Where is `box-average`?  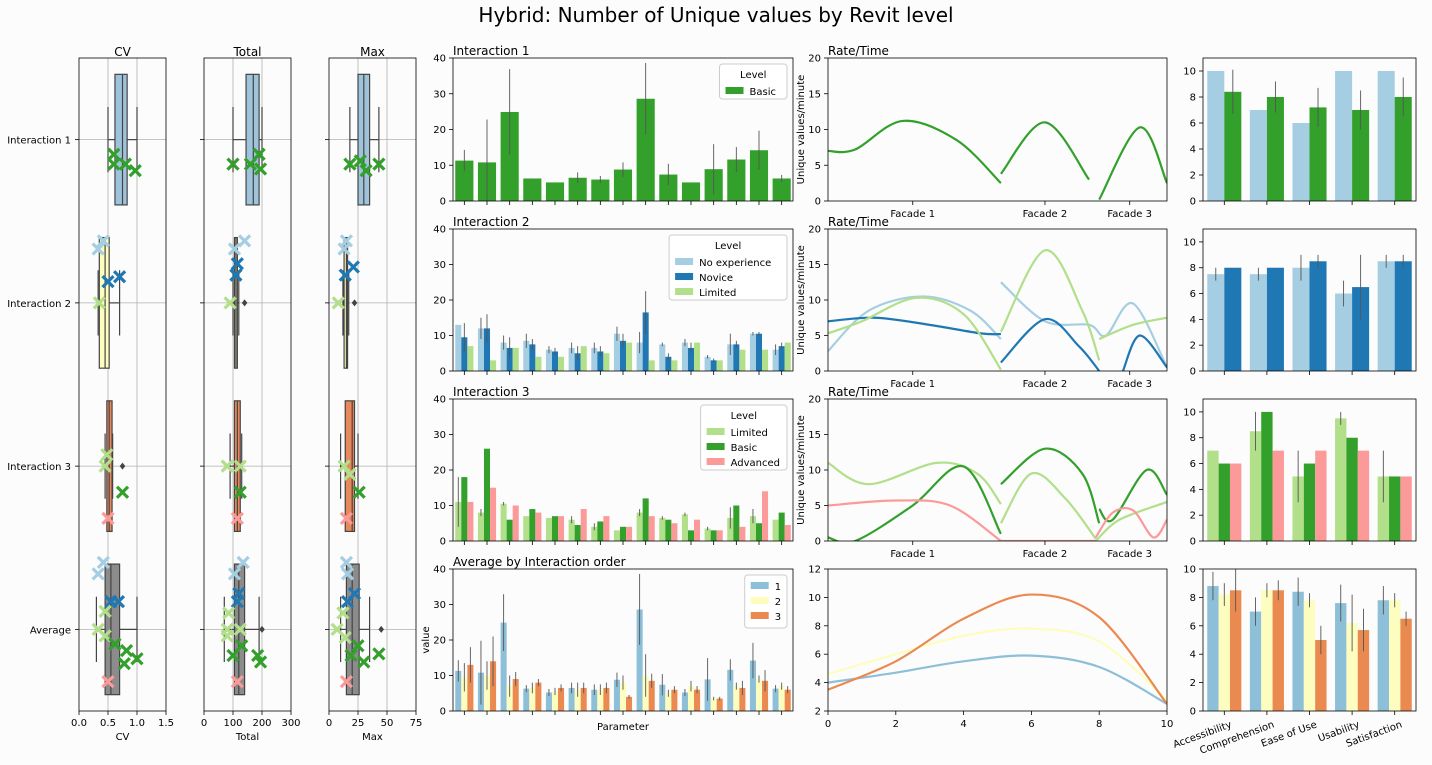 box-average is located at coordinates (244, 629).